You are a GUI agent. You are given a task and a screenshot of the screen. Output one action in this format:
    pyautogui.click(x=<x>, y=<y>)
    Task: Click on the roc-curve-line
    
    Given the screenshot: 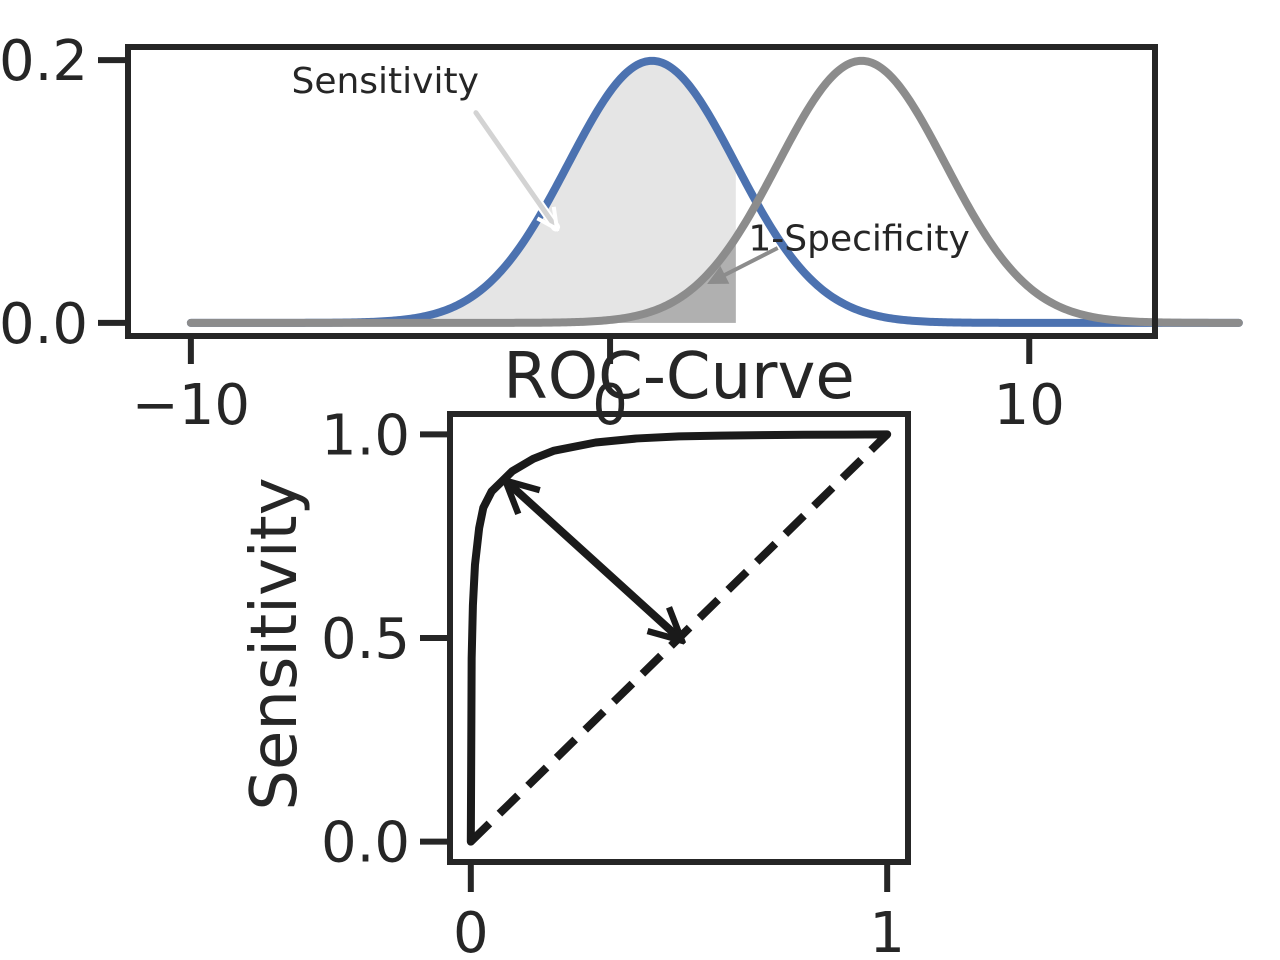 What is the action you would take?
    pyautogui.click(x=679, y=638)
    